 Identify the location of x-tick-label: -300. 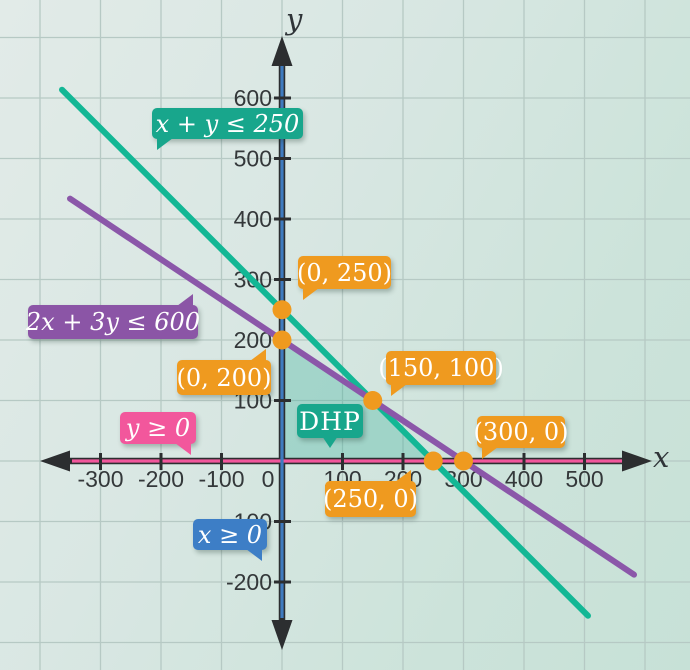
(100, 479).